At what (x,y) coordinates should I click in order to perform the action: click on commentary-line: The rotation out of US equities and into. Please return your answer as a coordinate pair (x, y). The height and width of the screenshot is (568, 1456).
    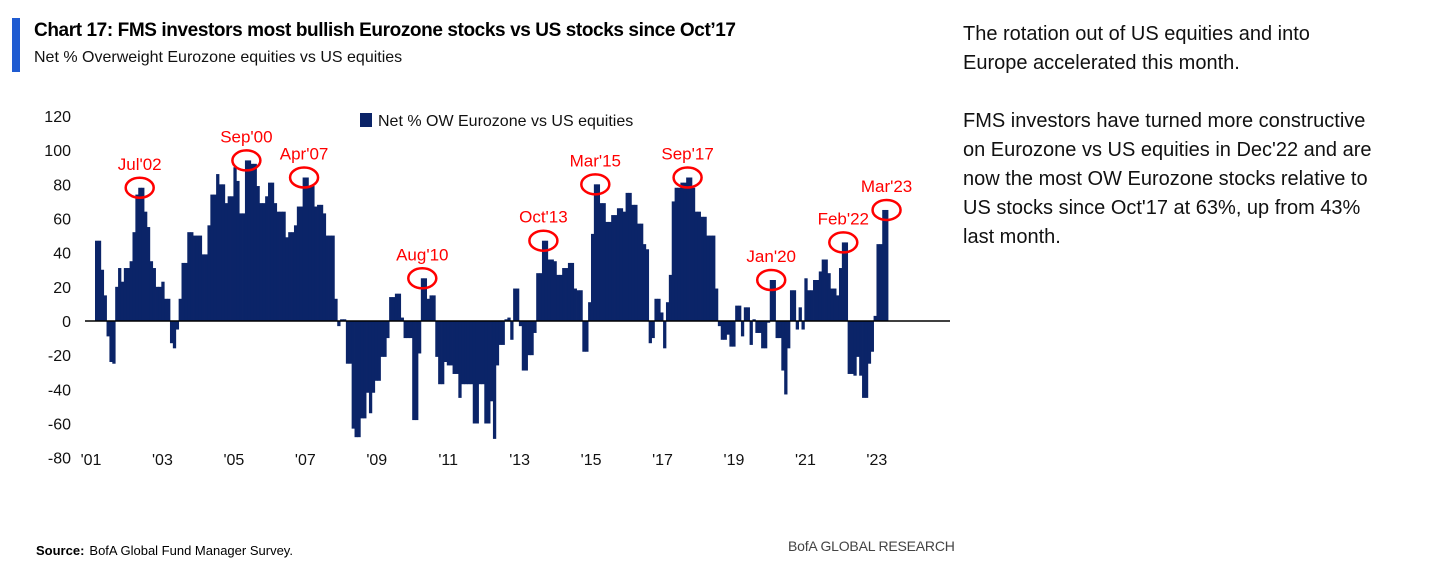
    Looking at the image, I should click on (1136, 34).